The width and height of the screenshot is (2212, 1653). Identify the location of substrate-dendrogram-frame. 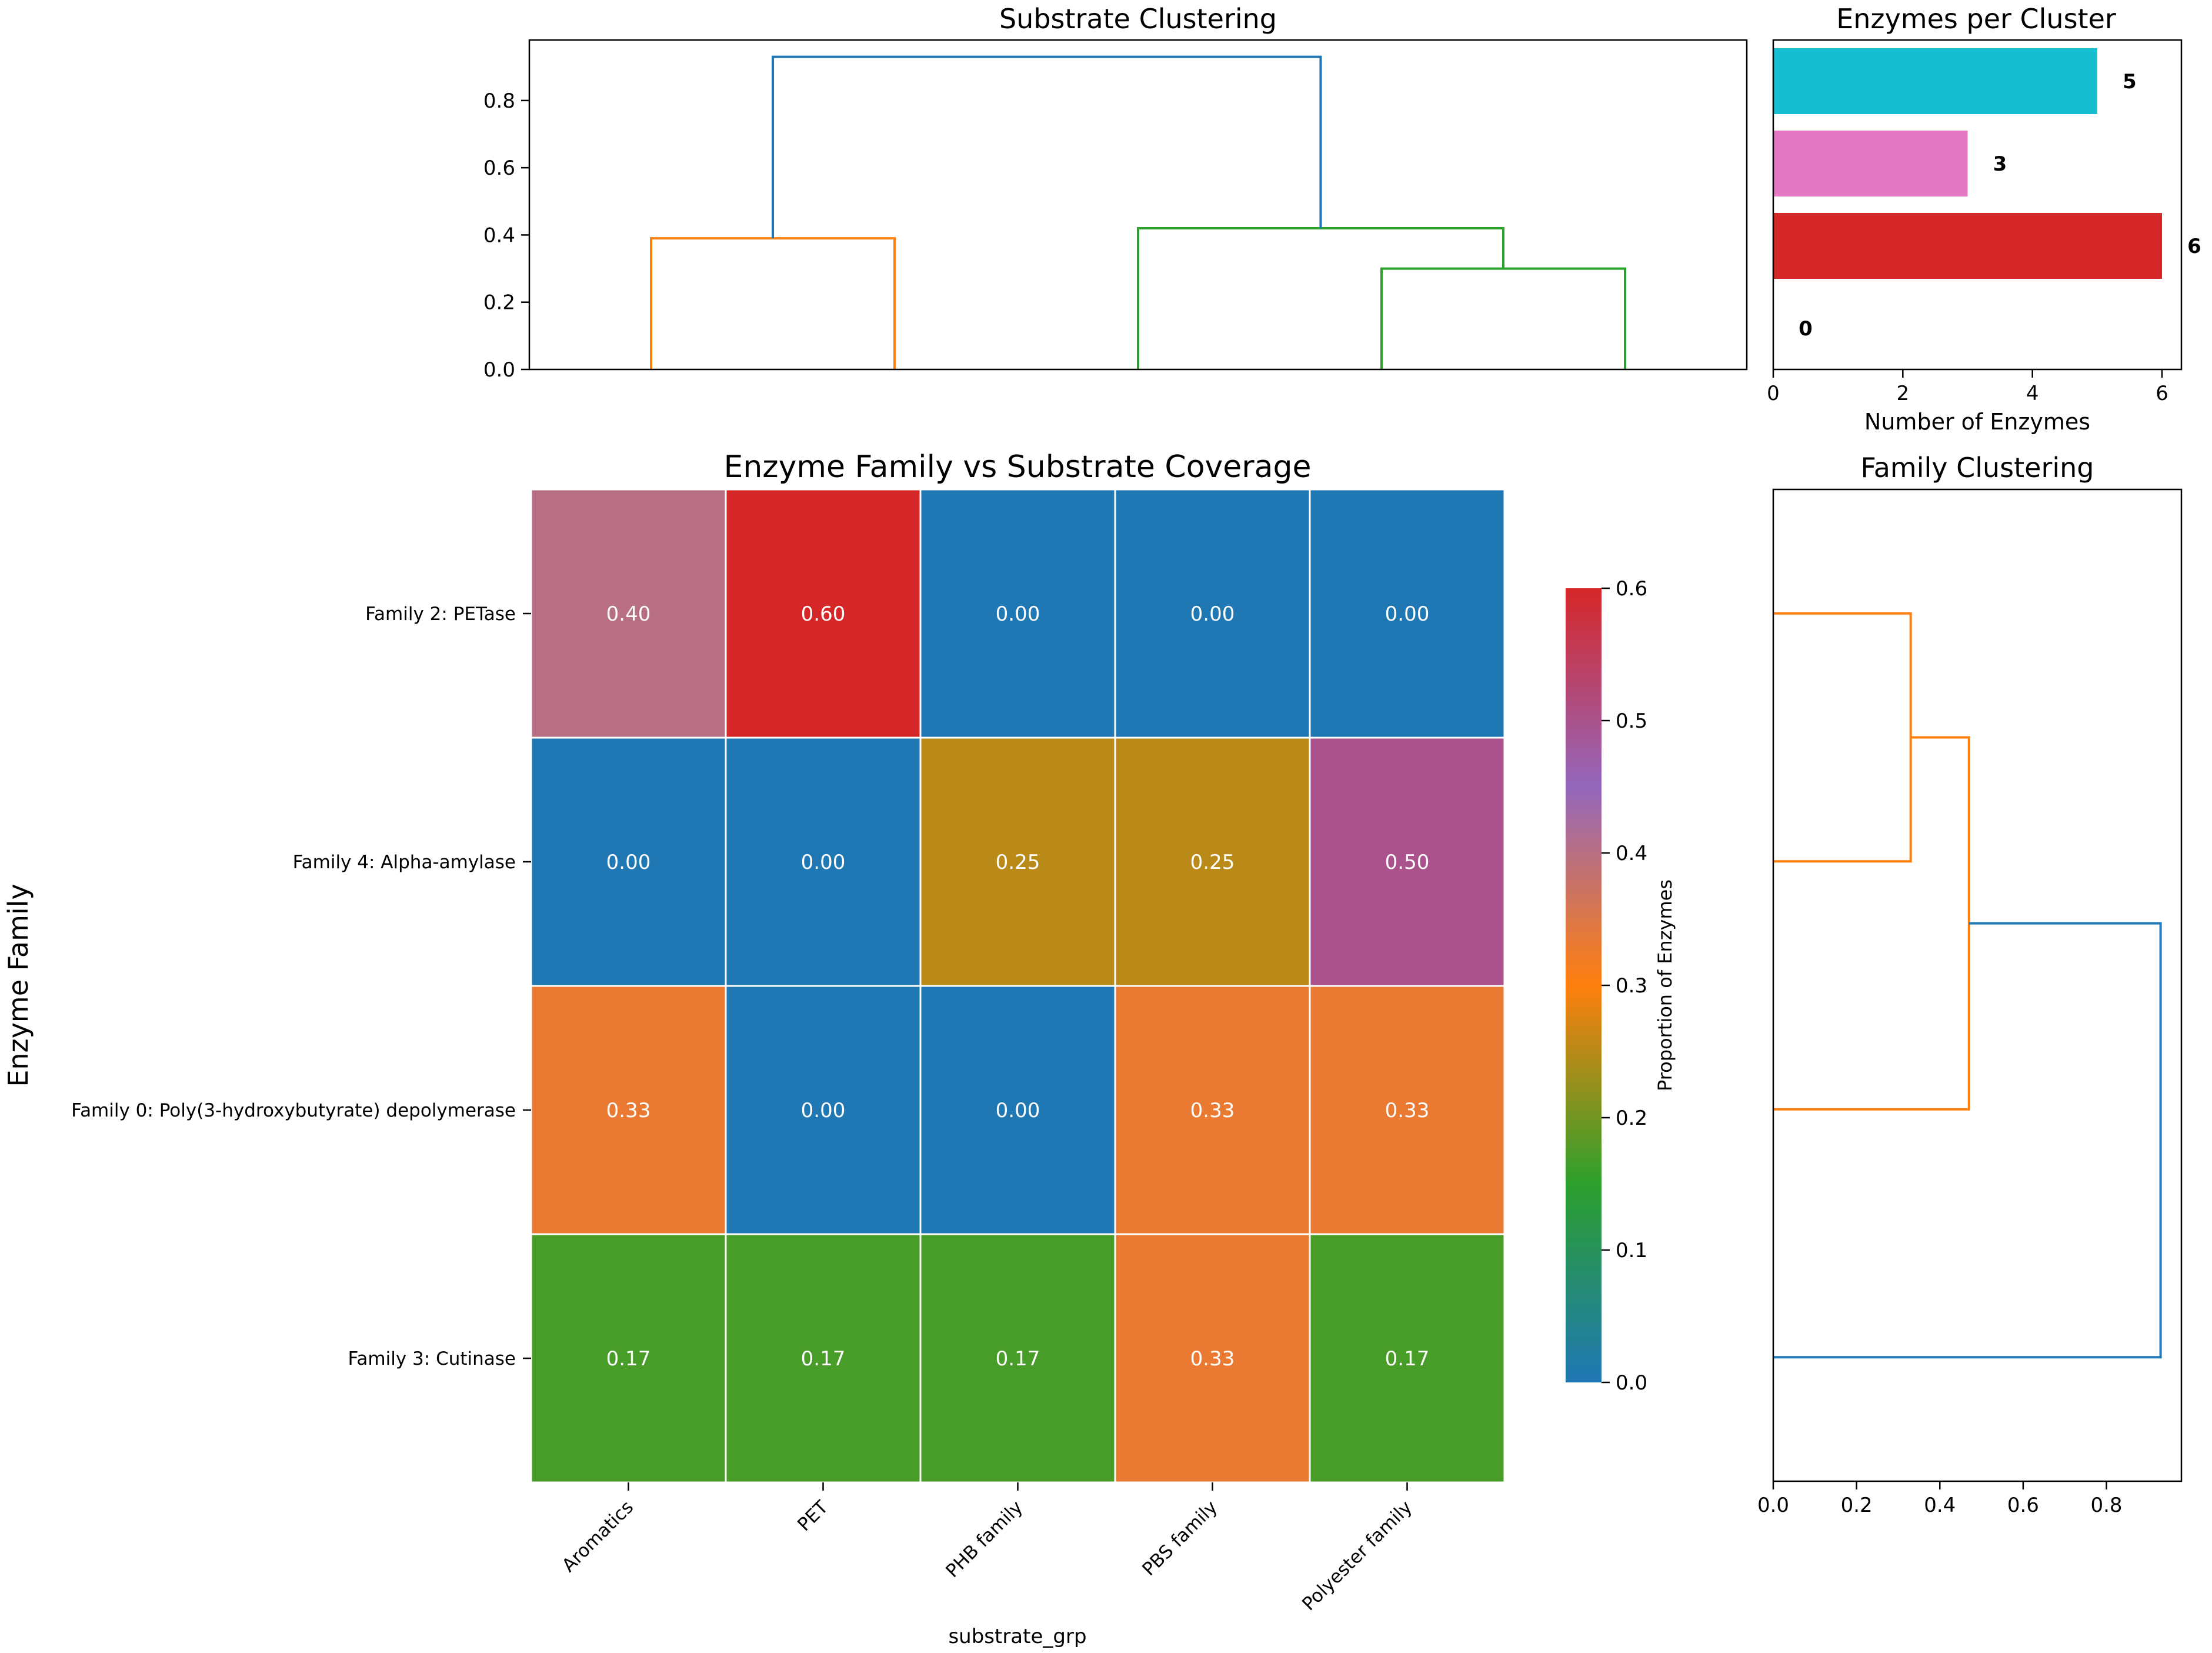
(1138, 205).